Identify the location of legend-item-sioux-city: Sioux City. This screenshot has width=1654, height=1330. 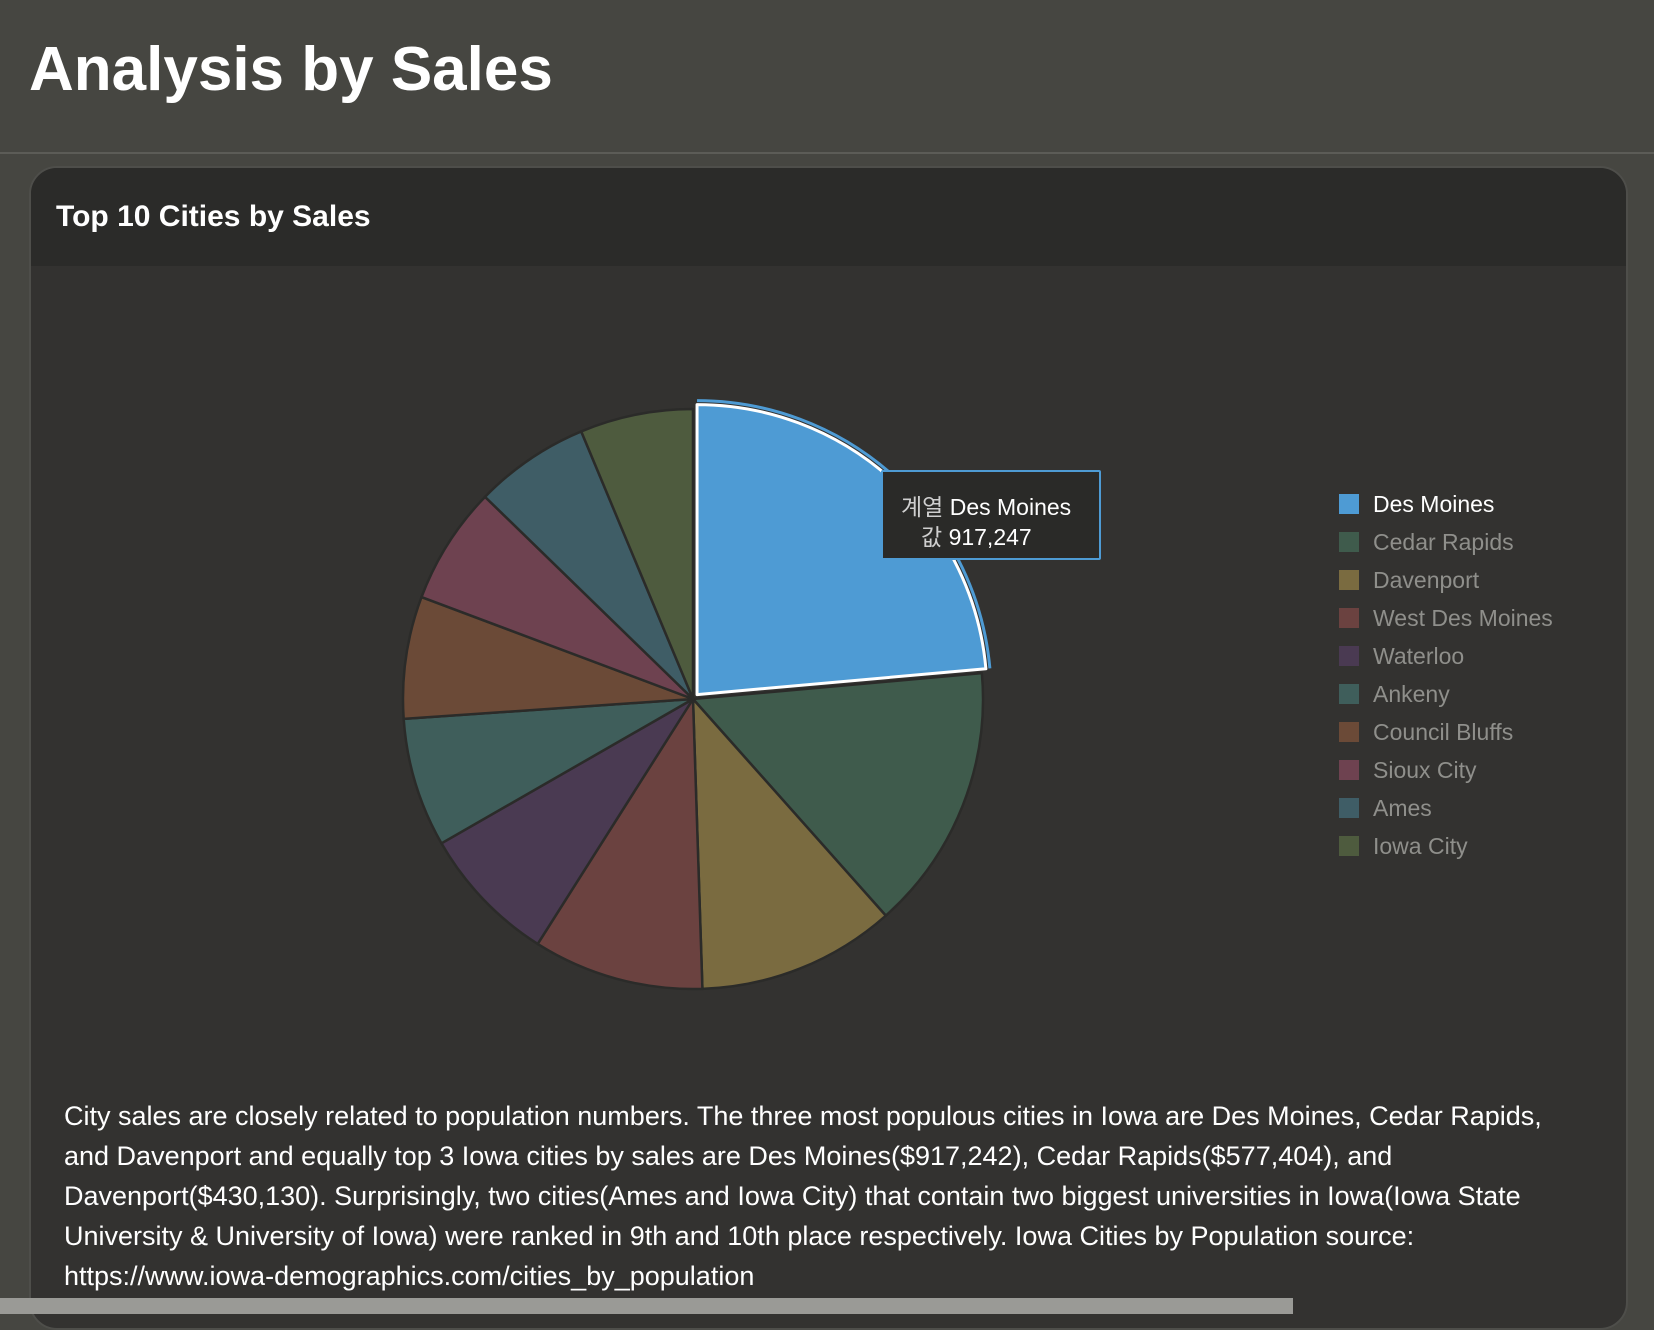
(1408, 770).